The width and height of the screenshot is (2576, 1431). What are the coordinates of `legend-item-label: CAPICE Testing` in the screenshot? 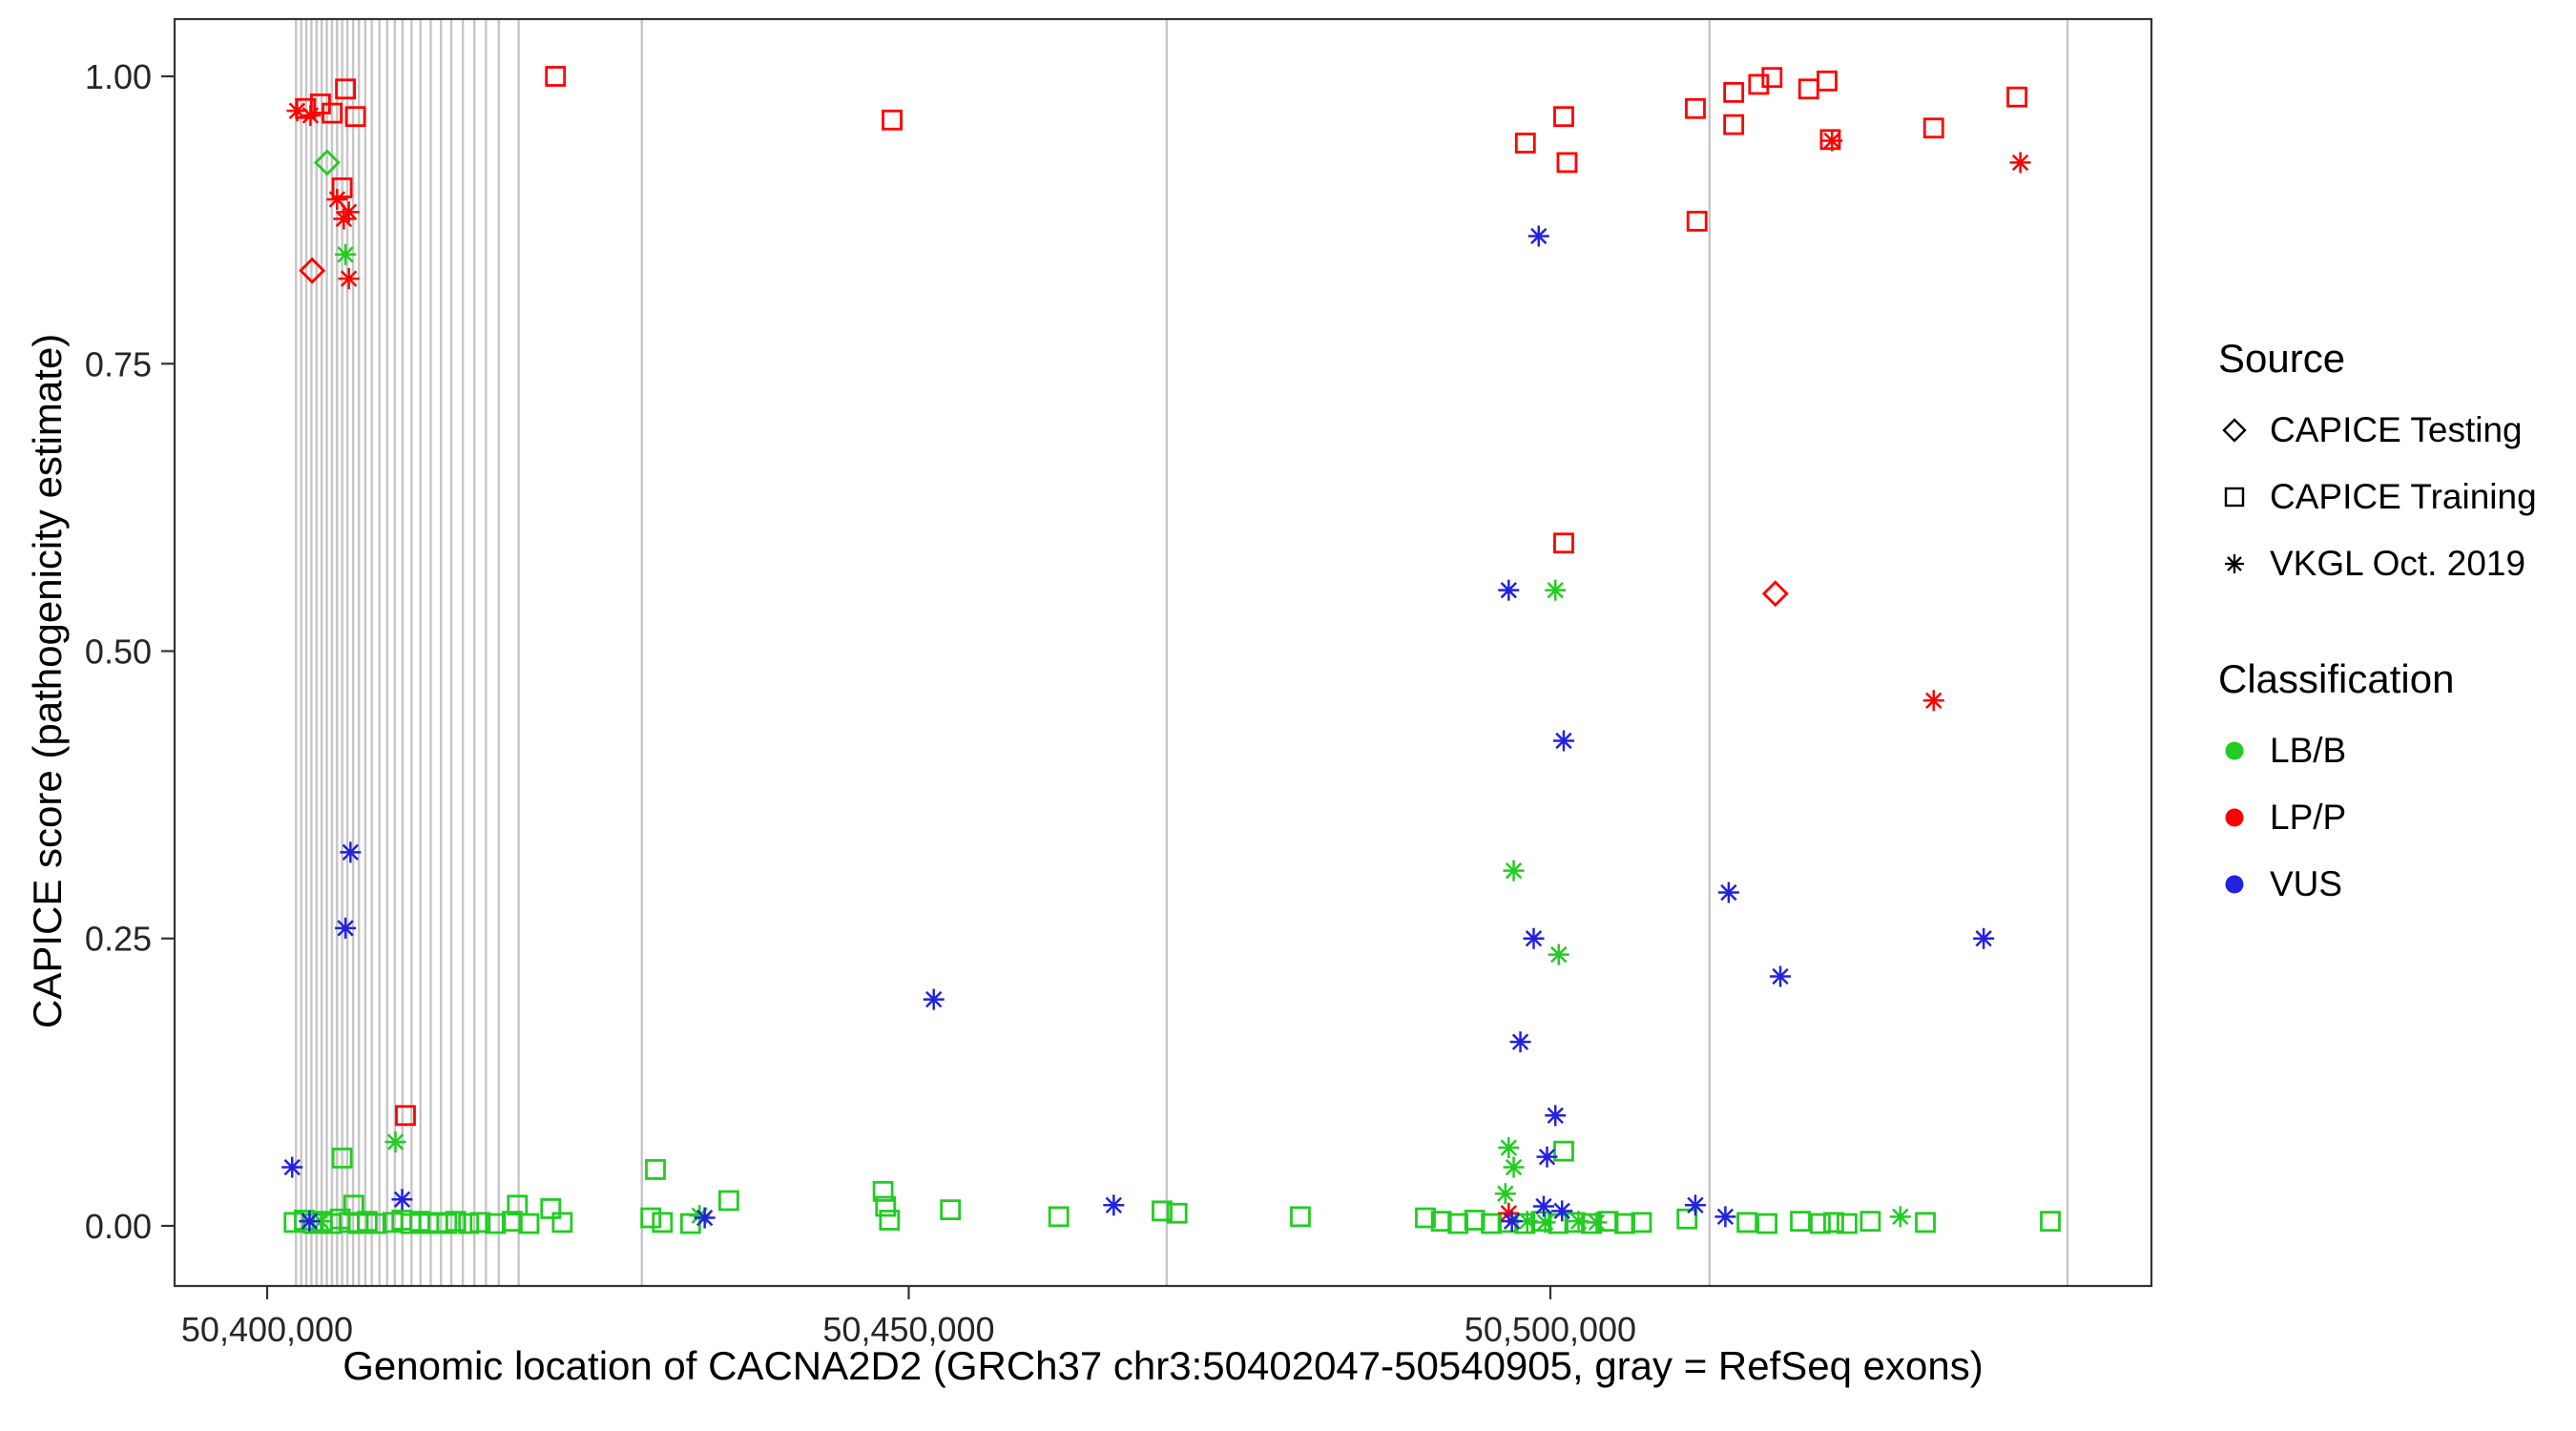 It's located at (2396, 429).